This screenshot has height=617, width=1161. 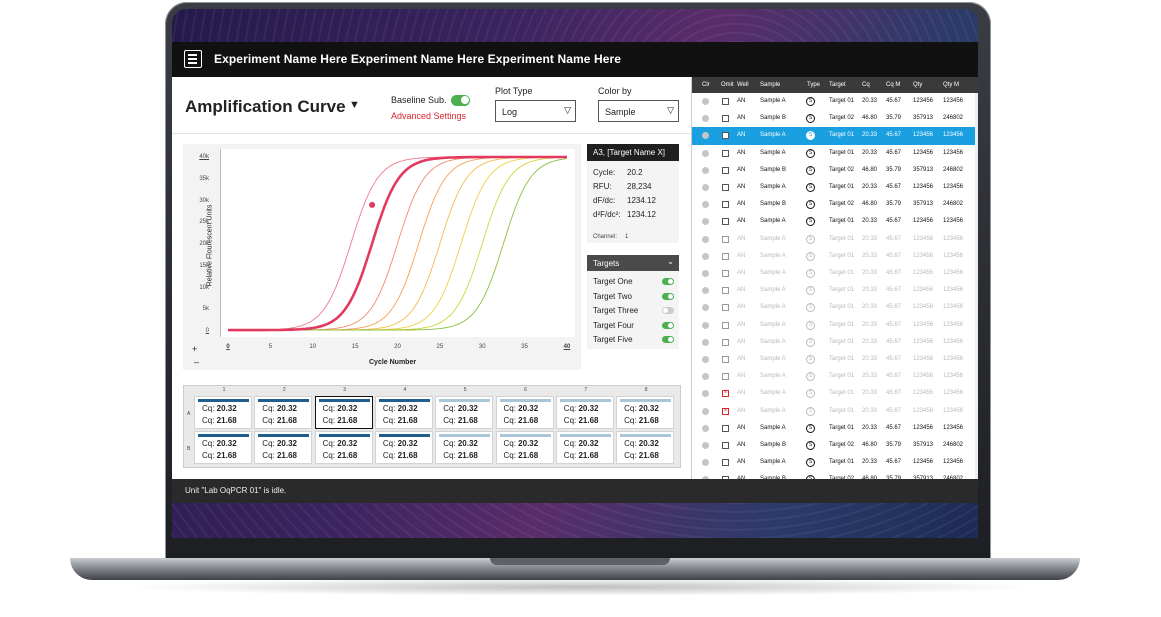 What do you see at coordinates (770, 85) in the screenshot?
I see `table-header-sample: Sample` at bounding box center [770, 85].